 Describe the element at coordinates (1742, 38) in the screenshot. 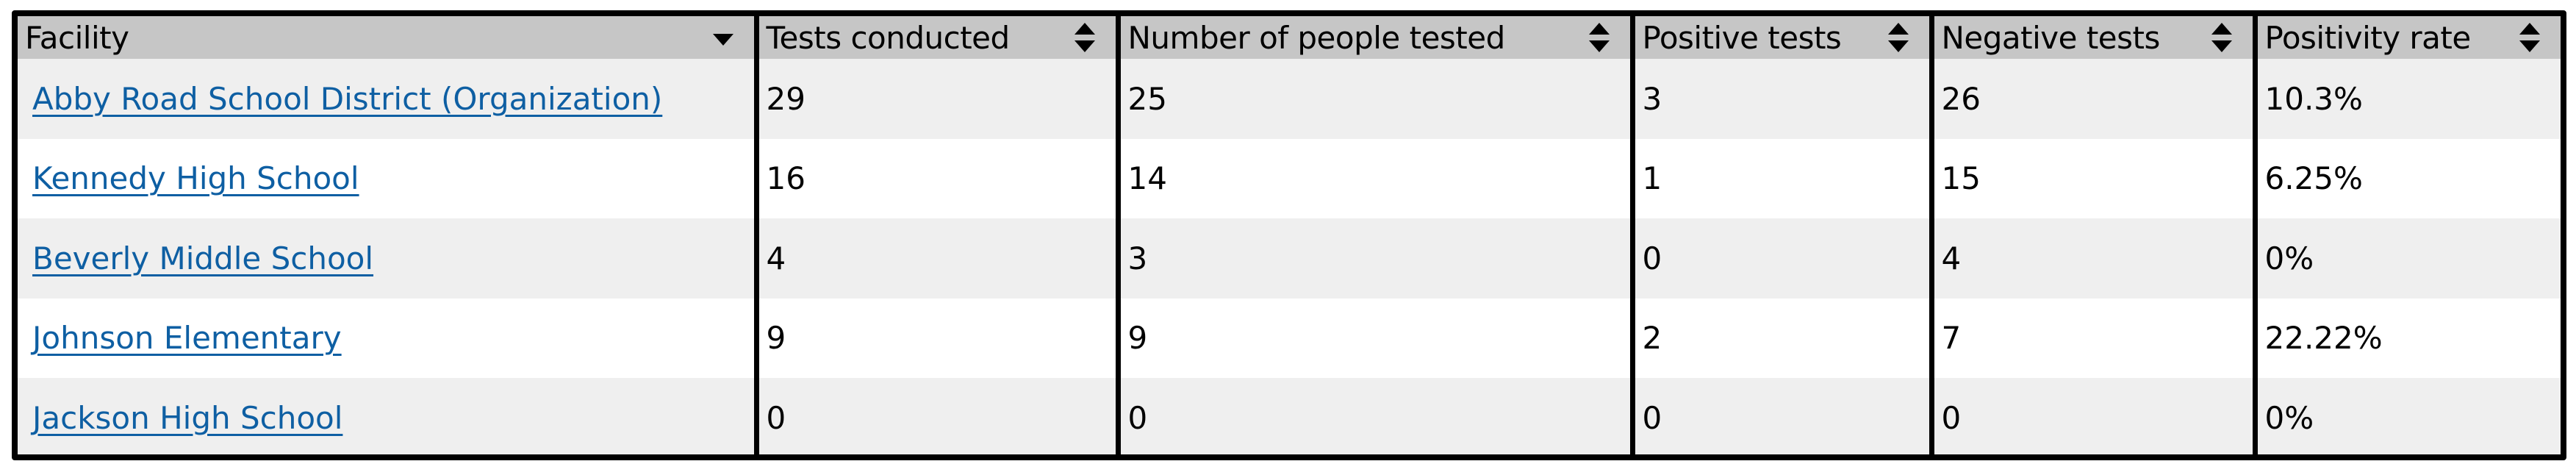

I see `column-header-label: Positive tests` at that location.